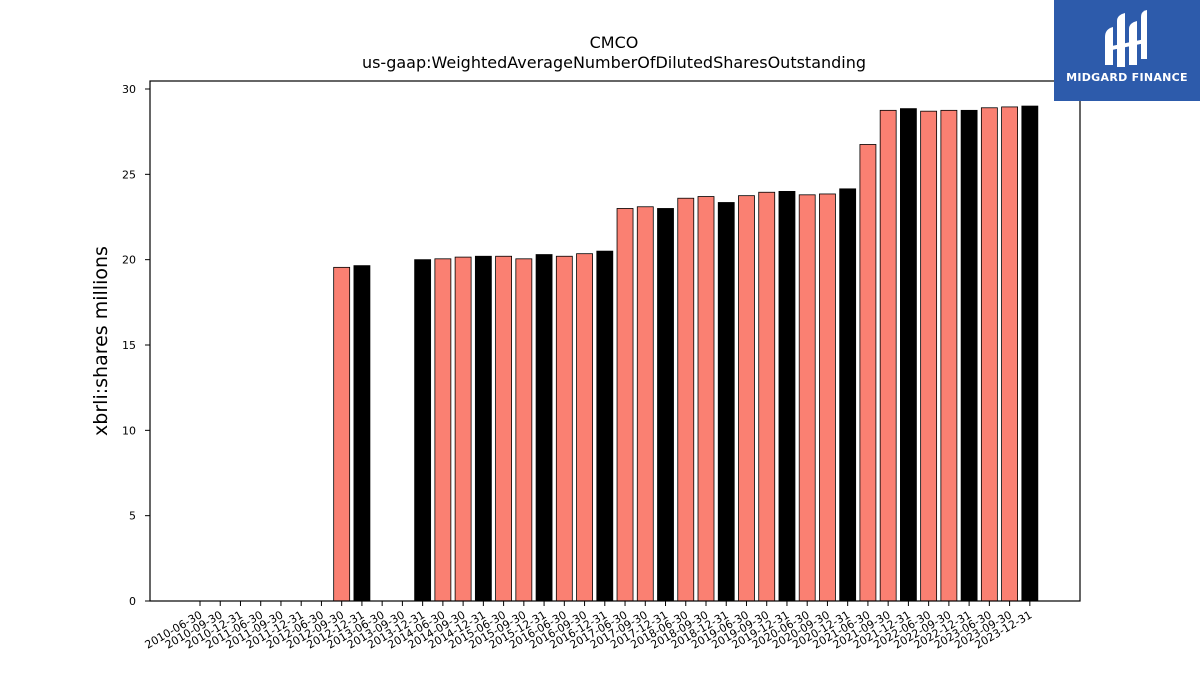 This screenshot has width=1200, height=675. What do you see at coordinates (132, 601) in the screenshot?
I see `y-tick-label: 0` at bounding box center [132, 601].